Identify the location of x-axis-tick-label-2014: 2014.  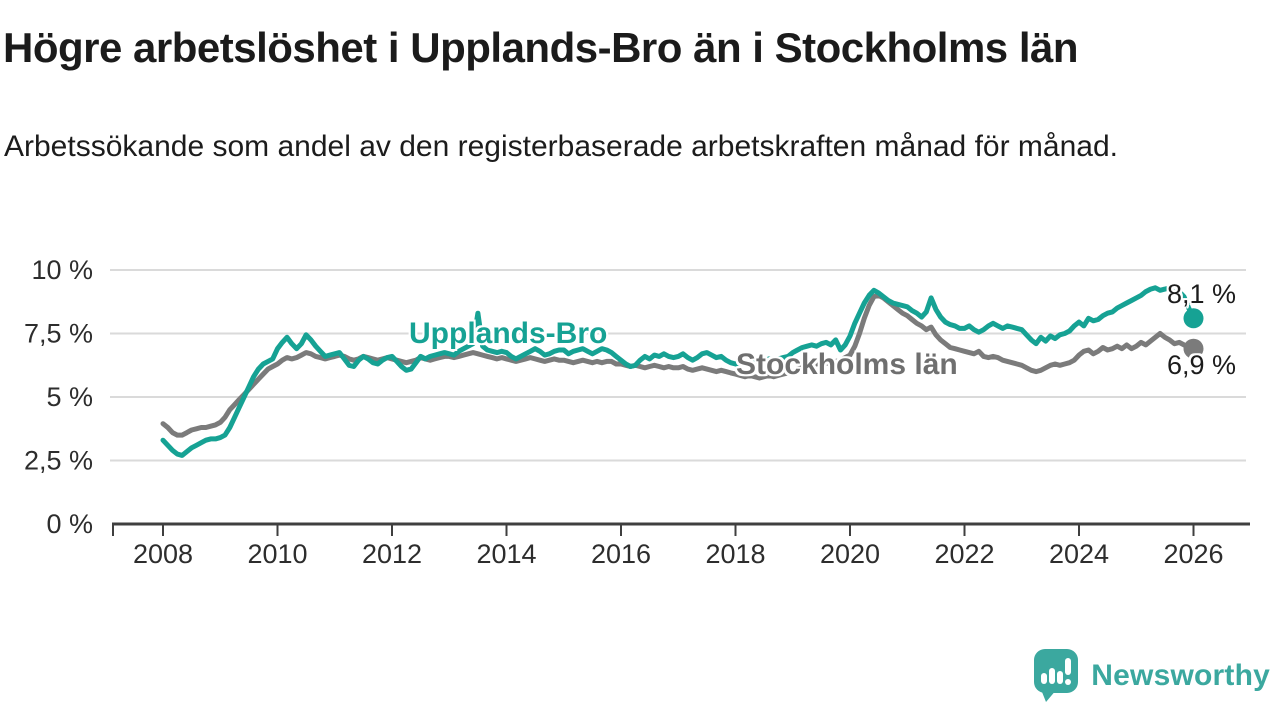
(506, 554).